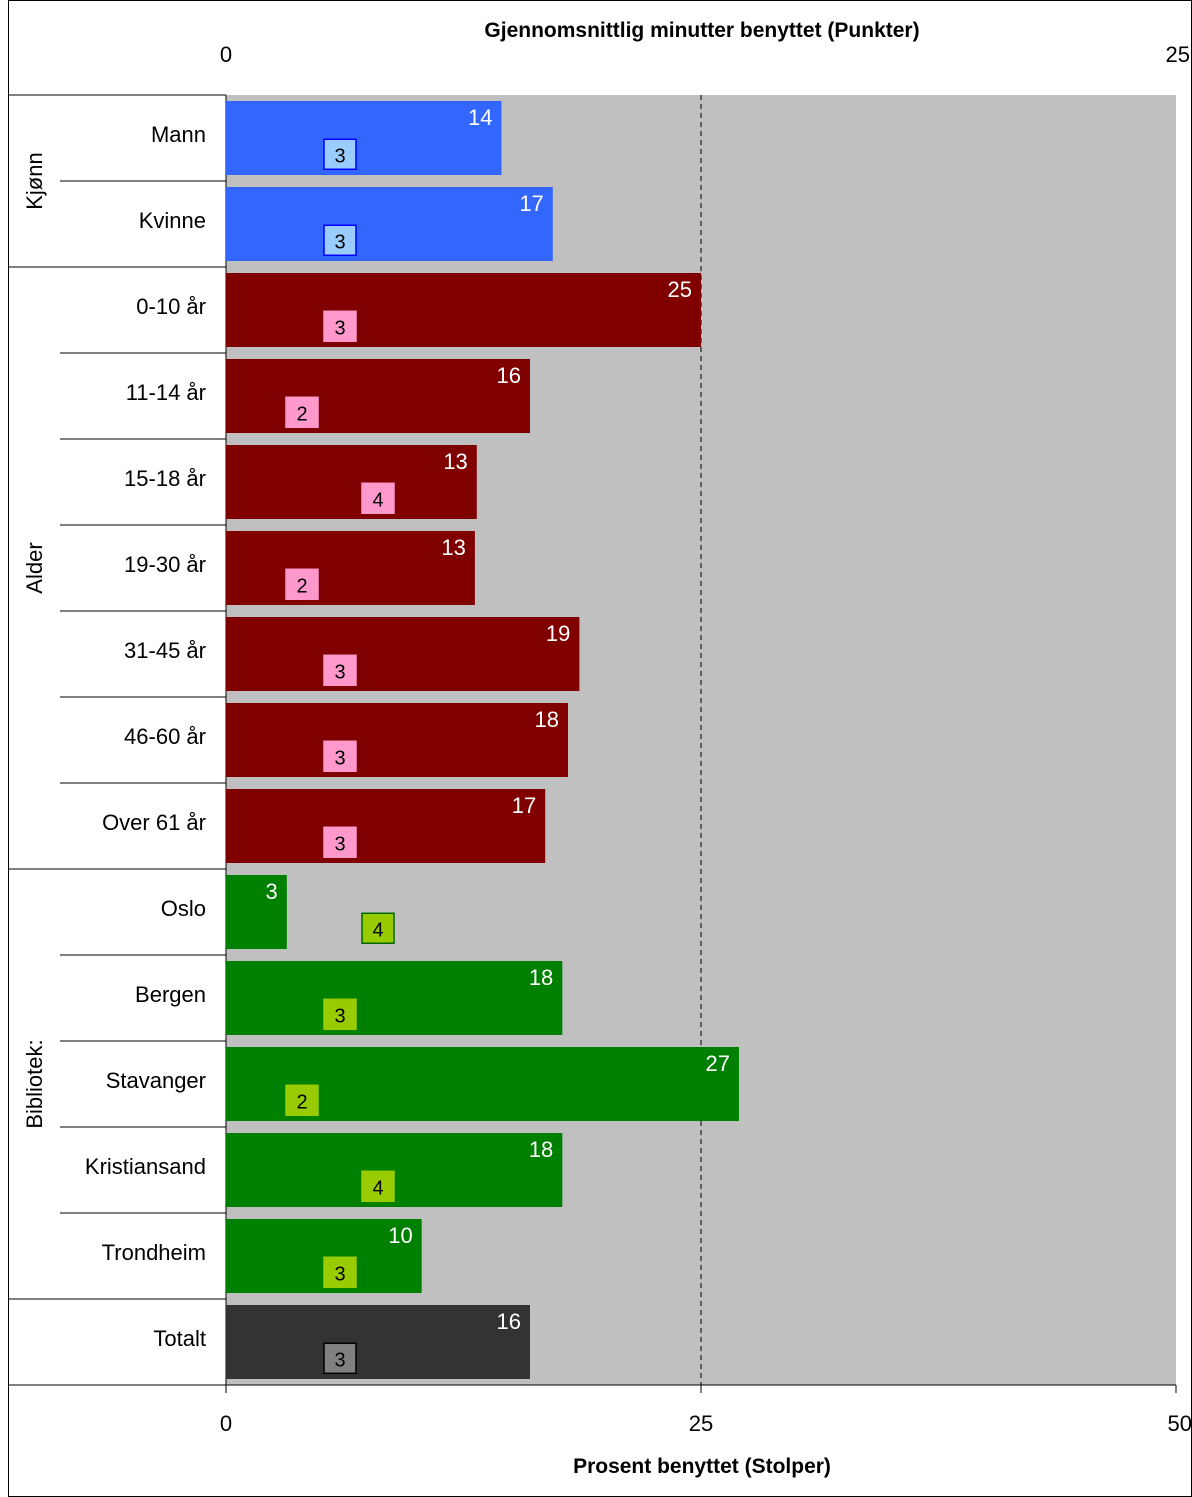 Image resolution: width=1192 pixels, height=1497 pixels. I want to click on group-label: Kjønn, so click(34, 180).